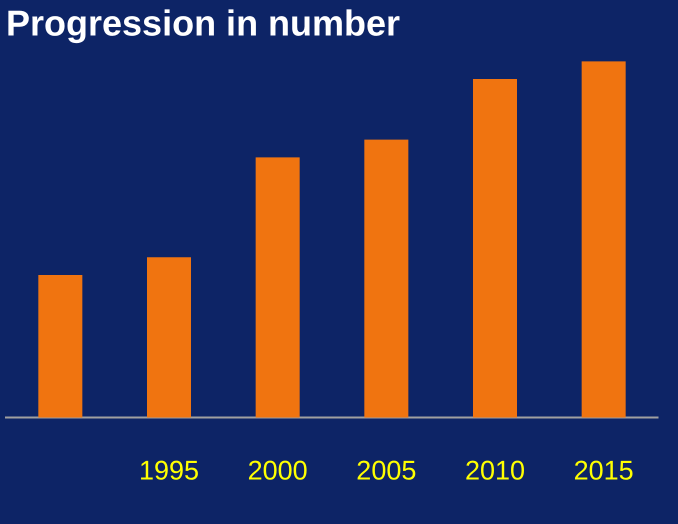  I want to click on x-tick-label: 1995, so click(169, 470).